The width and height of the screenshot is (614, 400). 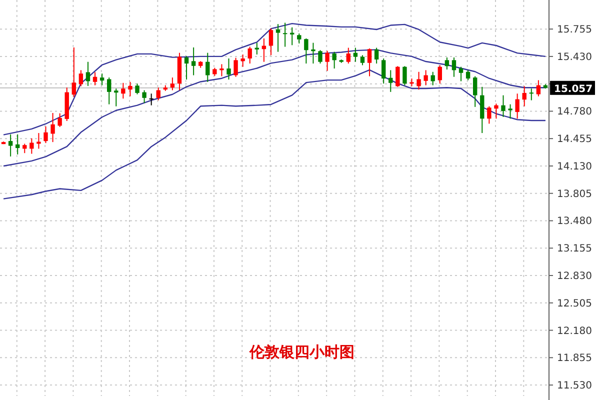 What do you see at coordinates (574, 386) in the screenshot?
I see `y-tick-label: 11.530` at bounding box center [574, 386].